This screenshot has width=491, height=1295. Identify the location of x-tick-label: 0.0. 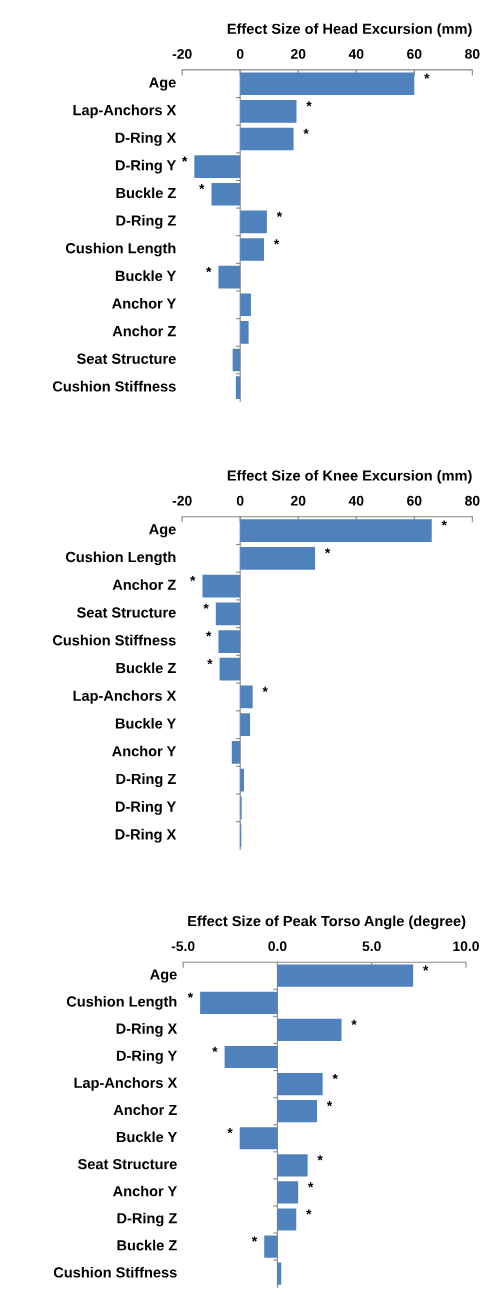
(277, 946).